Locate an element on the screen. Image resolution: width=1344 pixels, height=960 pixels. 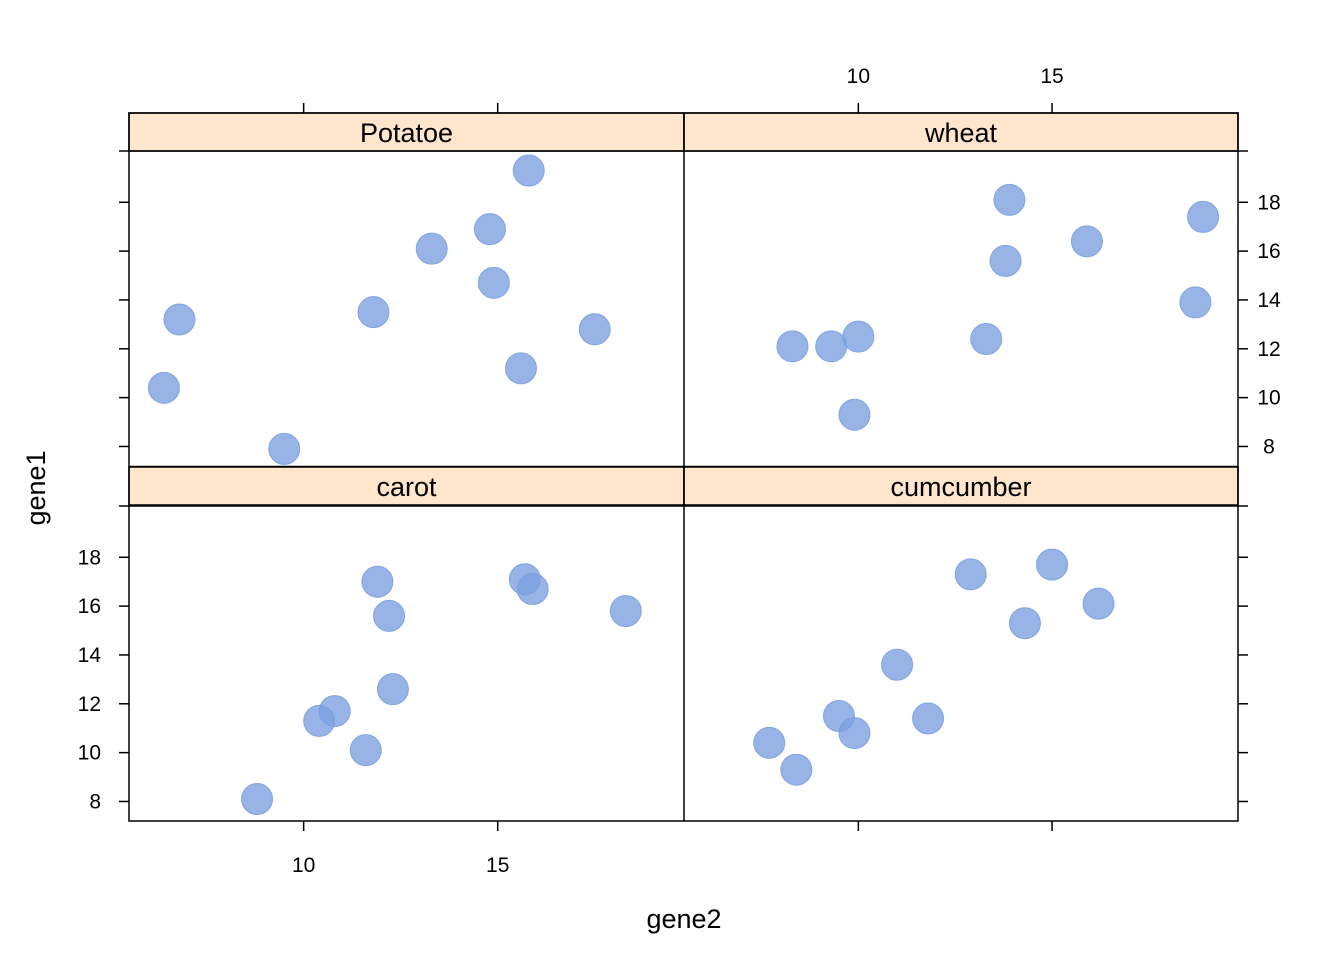
strip-carot is located at coordinates (406, 486).